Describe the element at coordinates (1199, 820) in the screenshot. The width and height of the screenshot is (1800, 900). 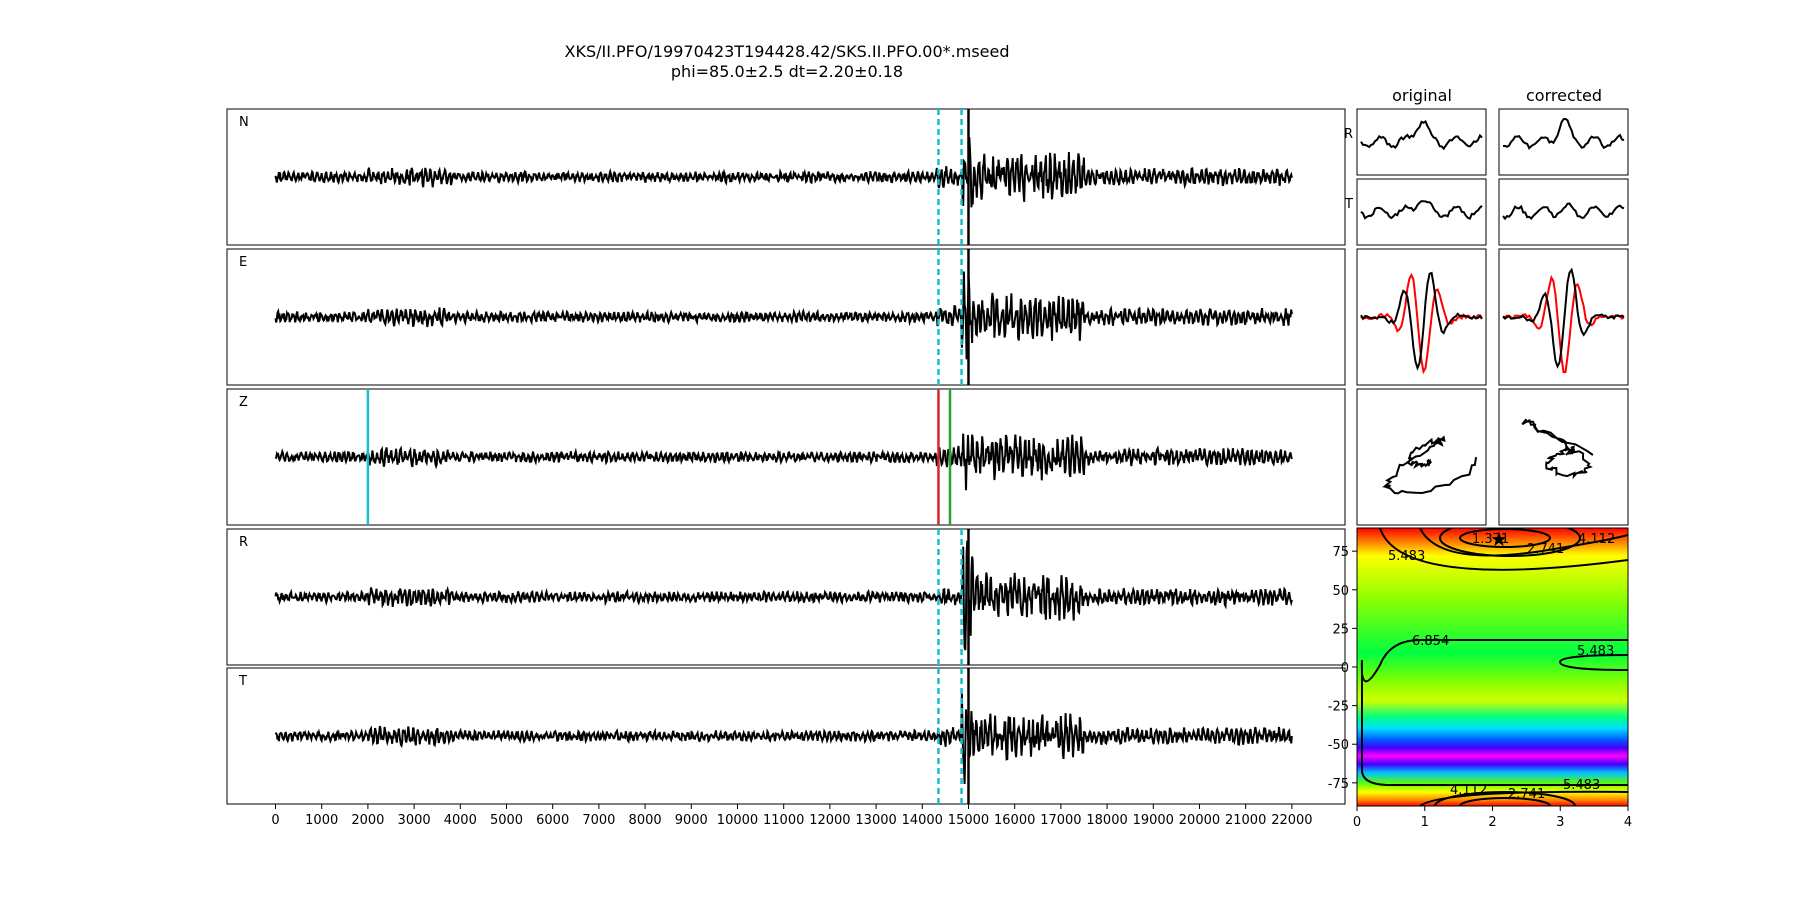
I see `x-tick-label: 20000` at that location.